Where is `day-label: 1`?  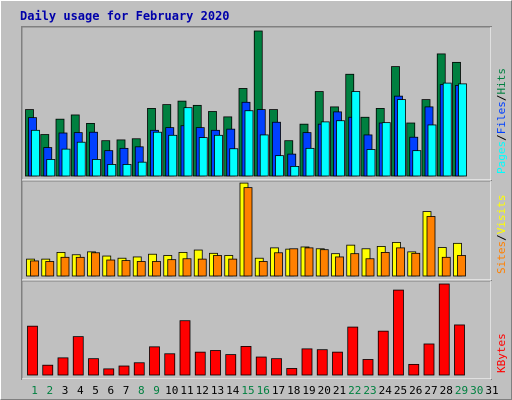 day-label: 1 is located at coordinates (34, 390).